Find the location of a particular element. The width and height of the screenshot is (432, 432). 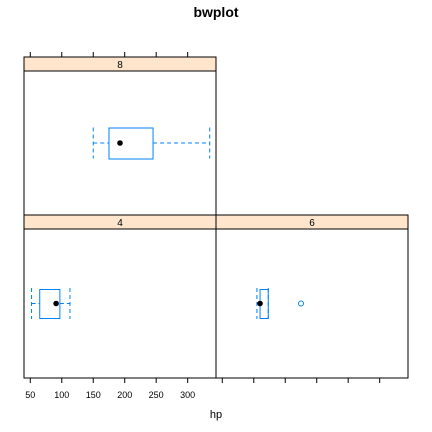

tick-label-250: 250 is located at coordinates (156, 395).